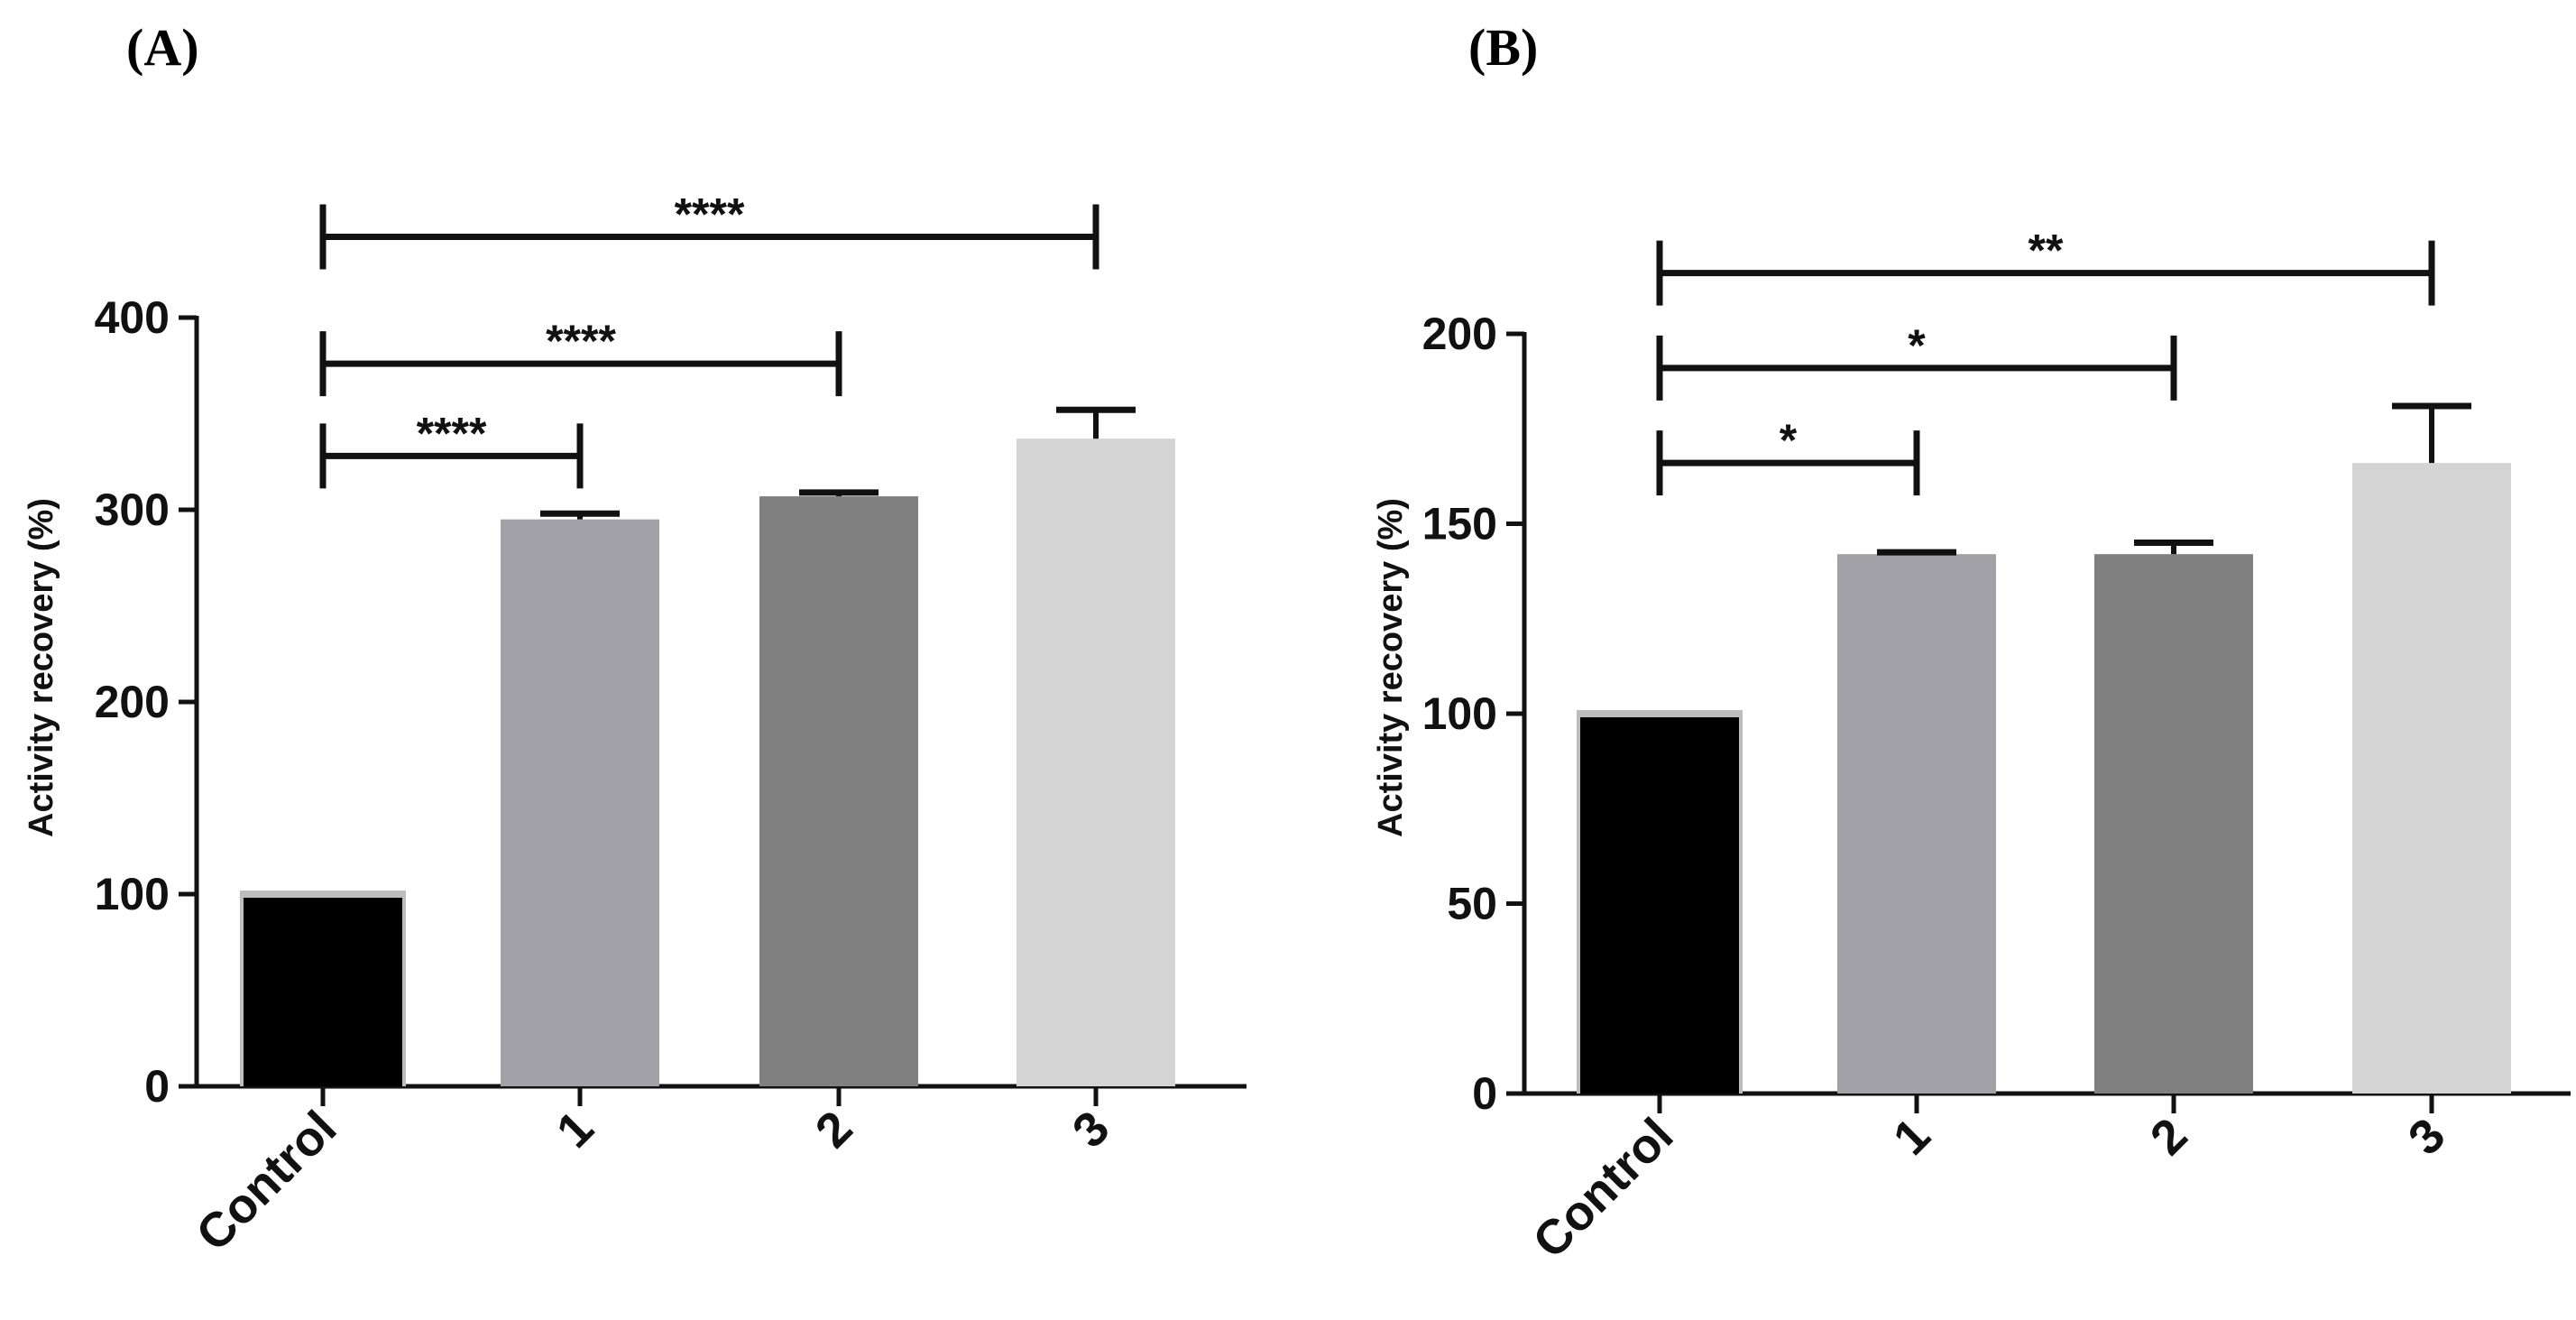 This screenshot has width=2576, height=1320. Describe the element at coordinates (132, 317) in the screenshot. I see `y-tick-label: 400` at that location.